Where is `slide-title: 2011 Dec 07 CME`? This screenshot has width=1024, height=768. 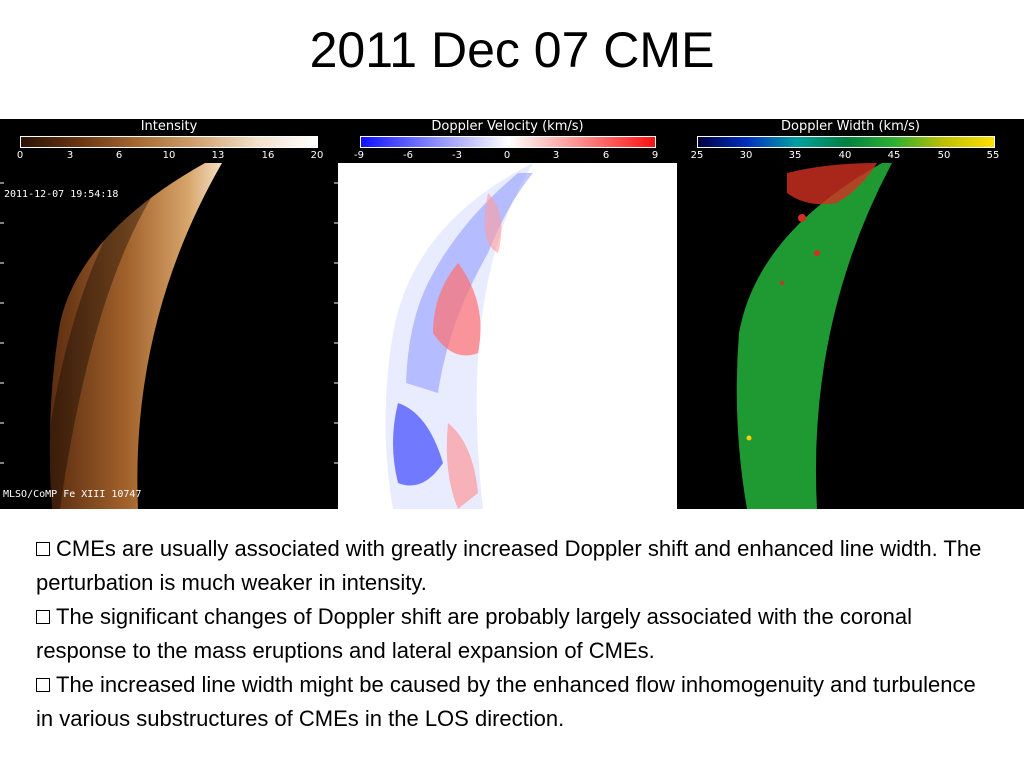 slide-title: 2011 Dec 07 CME is located at coordinates (512, 50).